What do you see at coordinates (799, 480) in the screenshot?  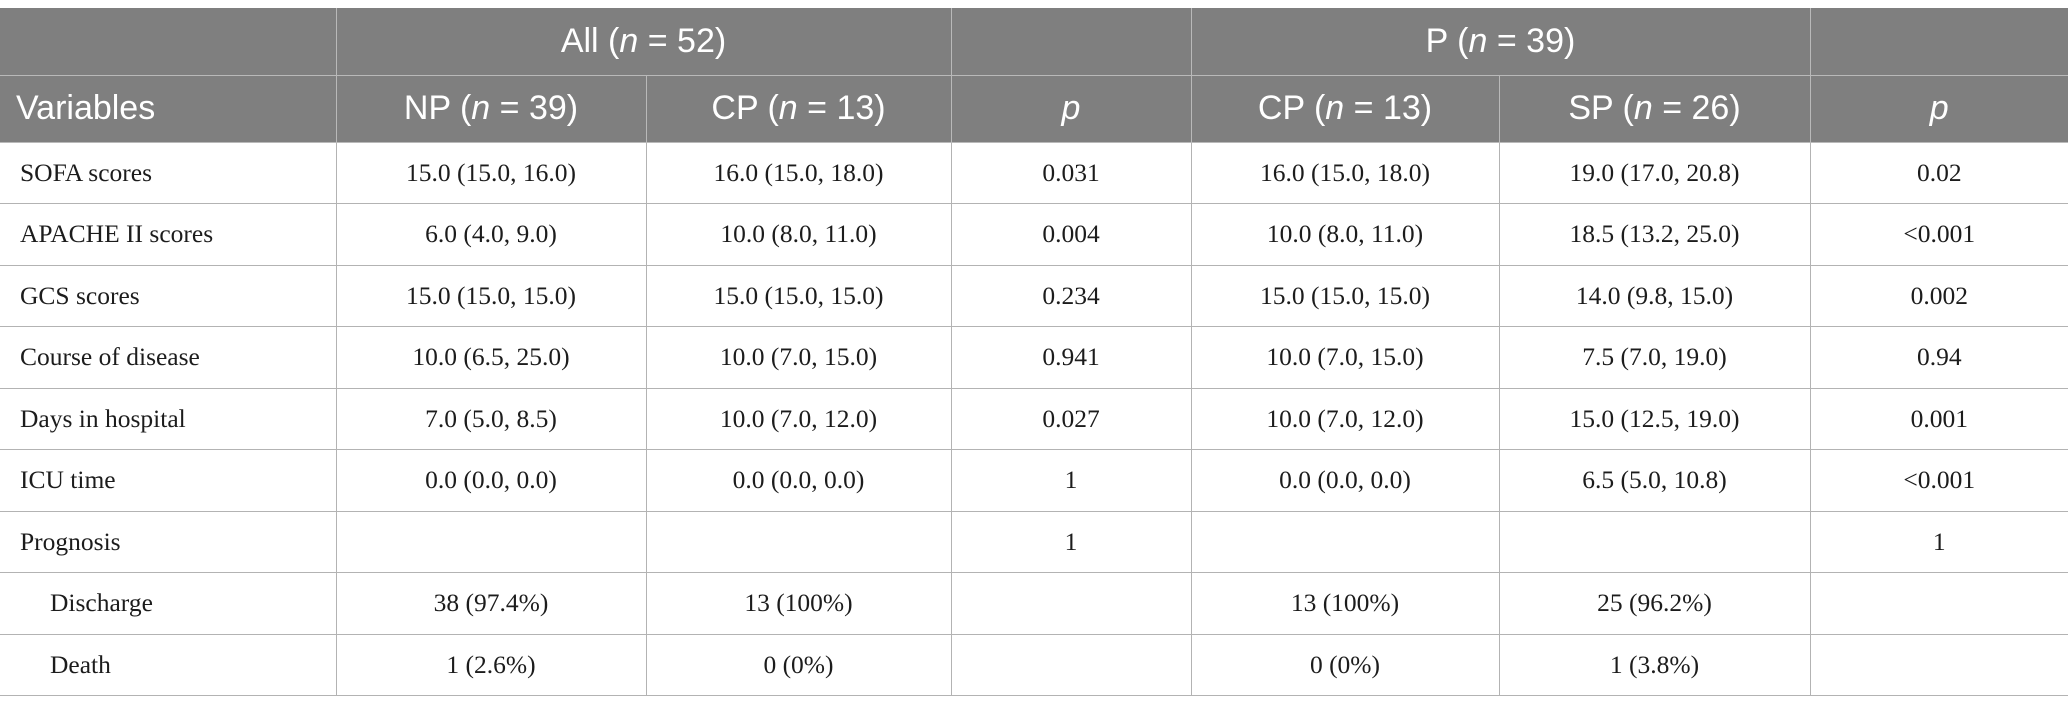 I see `cell-cp-all: 0.0 (0.0, 0.0)` at bounding box center [799, 480].